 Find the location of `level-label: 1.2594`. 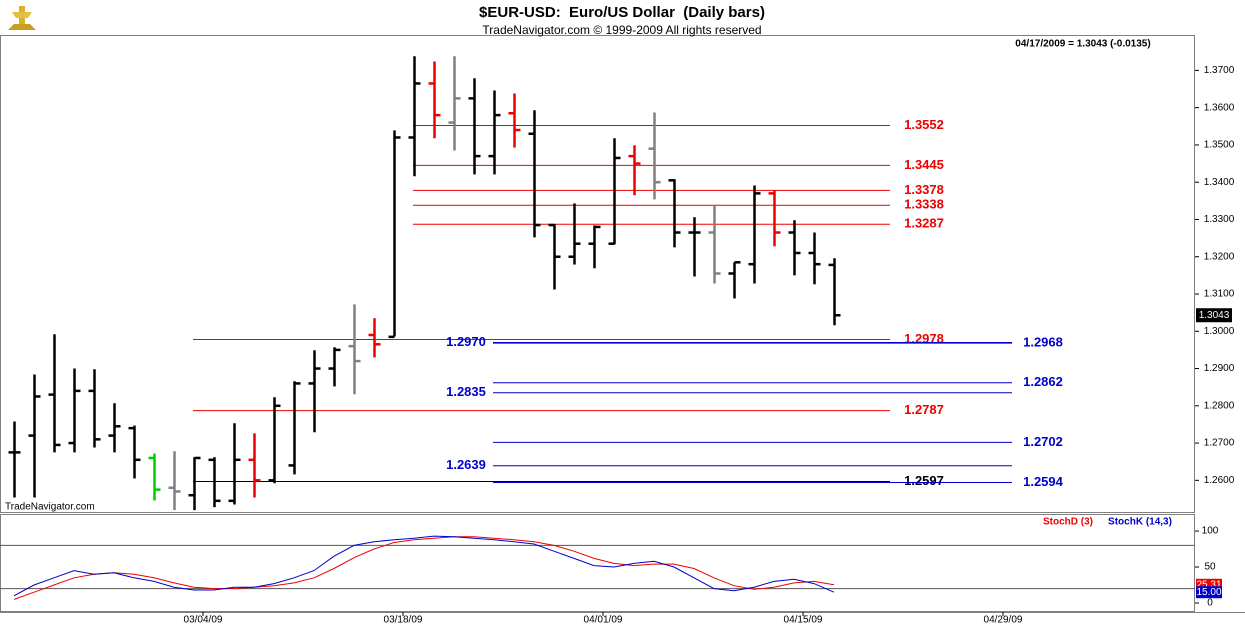

level-label: 1.2594 is located at coordinates (1043, 481).